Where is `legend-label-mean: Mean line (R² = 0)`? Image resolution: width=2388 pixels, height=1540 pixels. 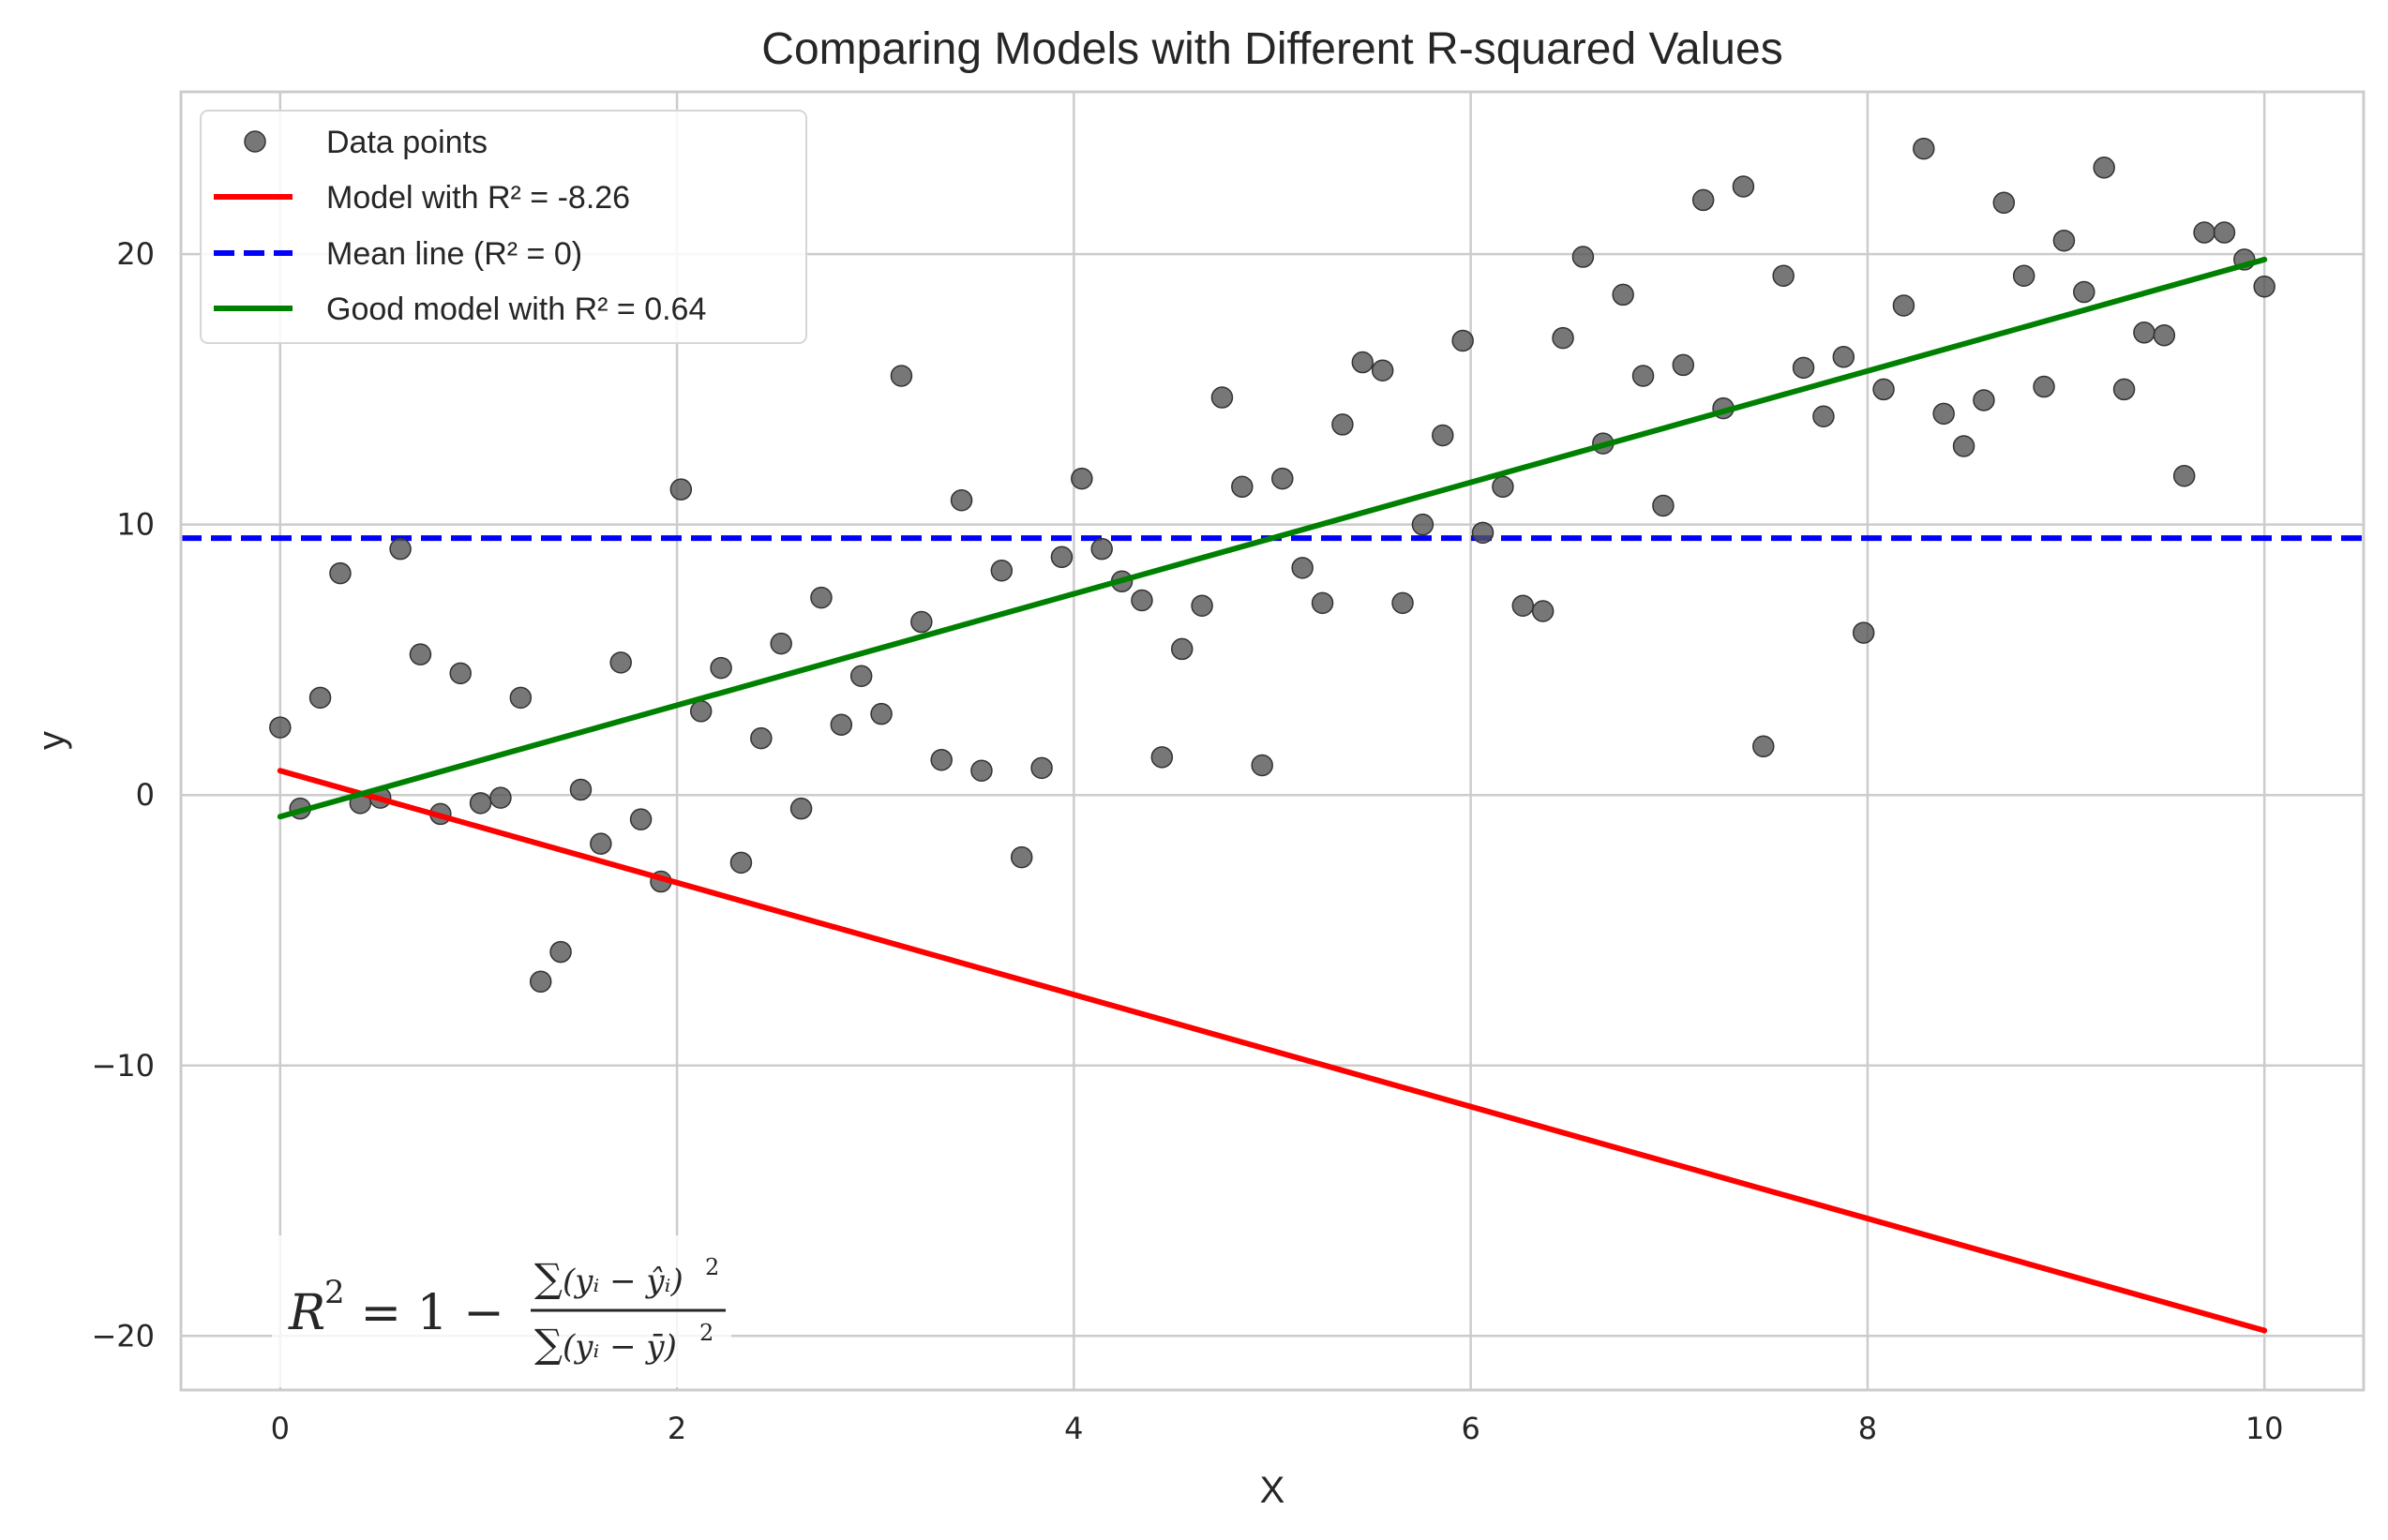
legend-label-mean: Mean line (R² = 0) is located at coordinates (454, 254).